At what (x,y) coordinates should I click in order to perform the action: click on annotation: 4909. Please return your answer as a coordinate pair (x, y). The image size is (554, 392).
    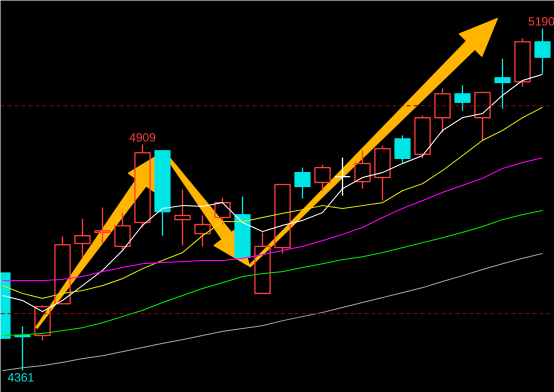
    Looking at the image, I should click on (142, 137).